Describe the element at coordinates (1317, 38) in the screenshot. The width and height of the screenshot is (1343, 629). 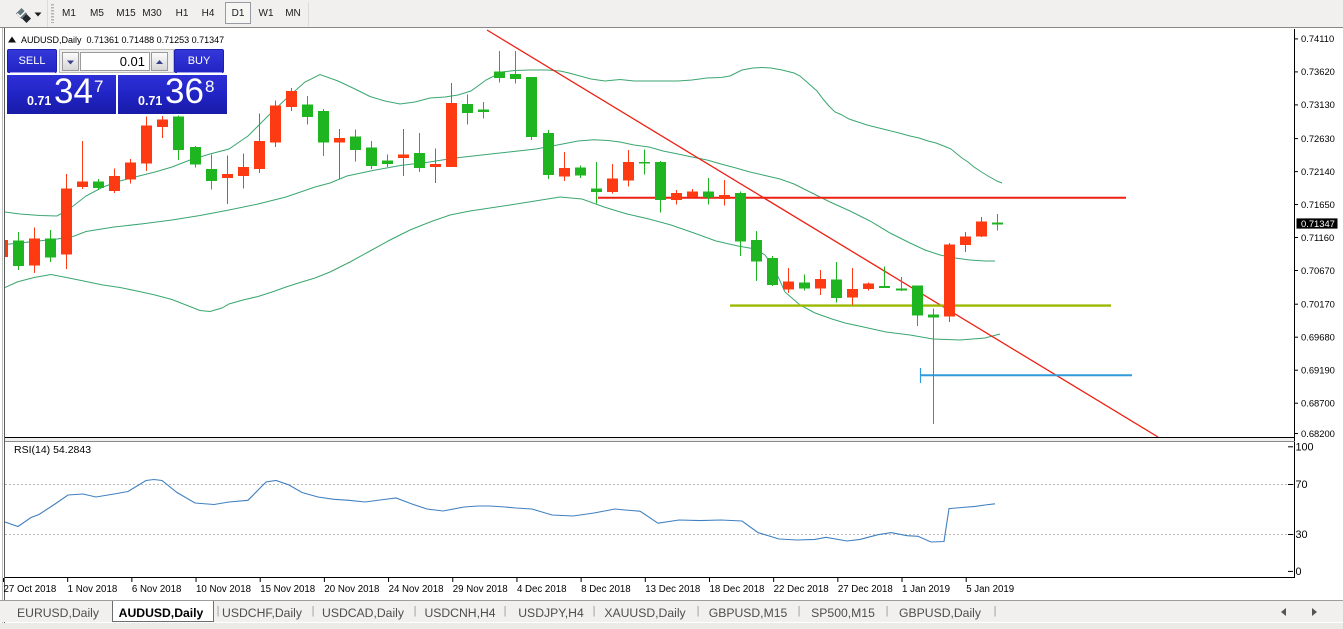
I see `svg-text: 0.74110` at that location.